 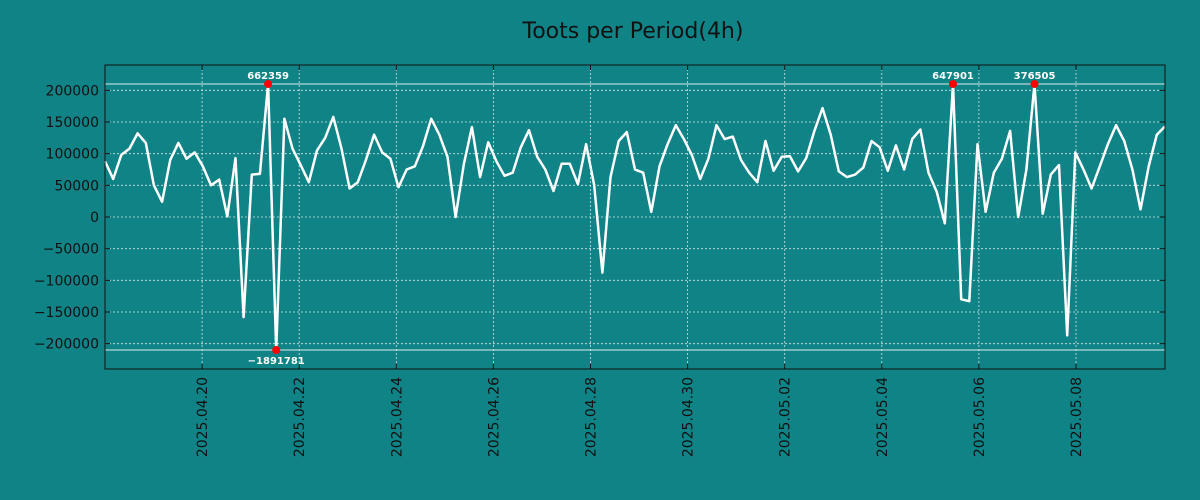 What do you see at coordinates (883, 417) in the screenshot?
I see `x-tick-label: 2025.05.04` at bounding box center [883, 417].